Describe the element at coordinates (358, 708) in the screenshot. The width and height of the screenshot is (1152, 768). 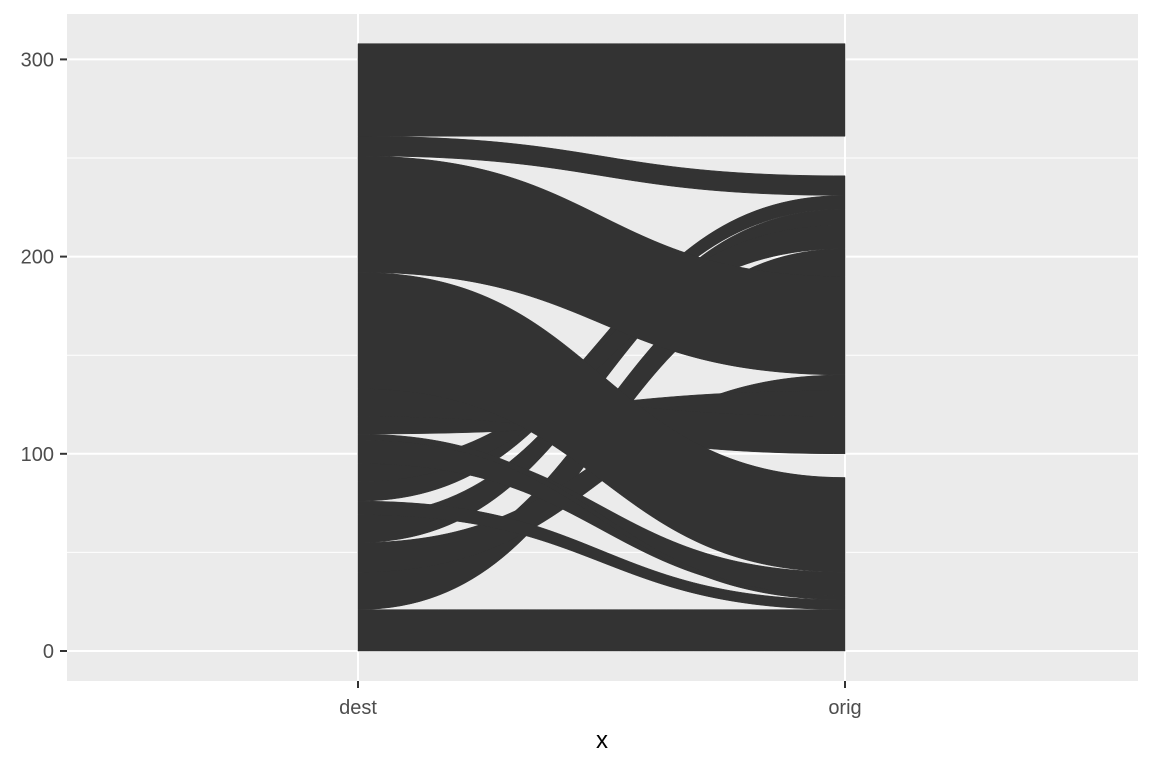
I see `x-tick-label: dest` at that location.